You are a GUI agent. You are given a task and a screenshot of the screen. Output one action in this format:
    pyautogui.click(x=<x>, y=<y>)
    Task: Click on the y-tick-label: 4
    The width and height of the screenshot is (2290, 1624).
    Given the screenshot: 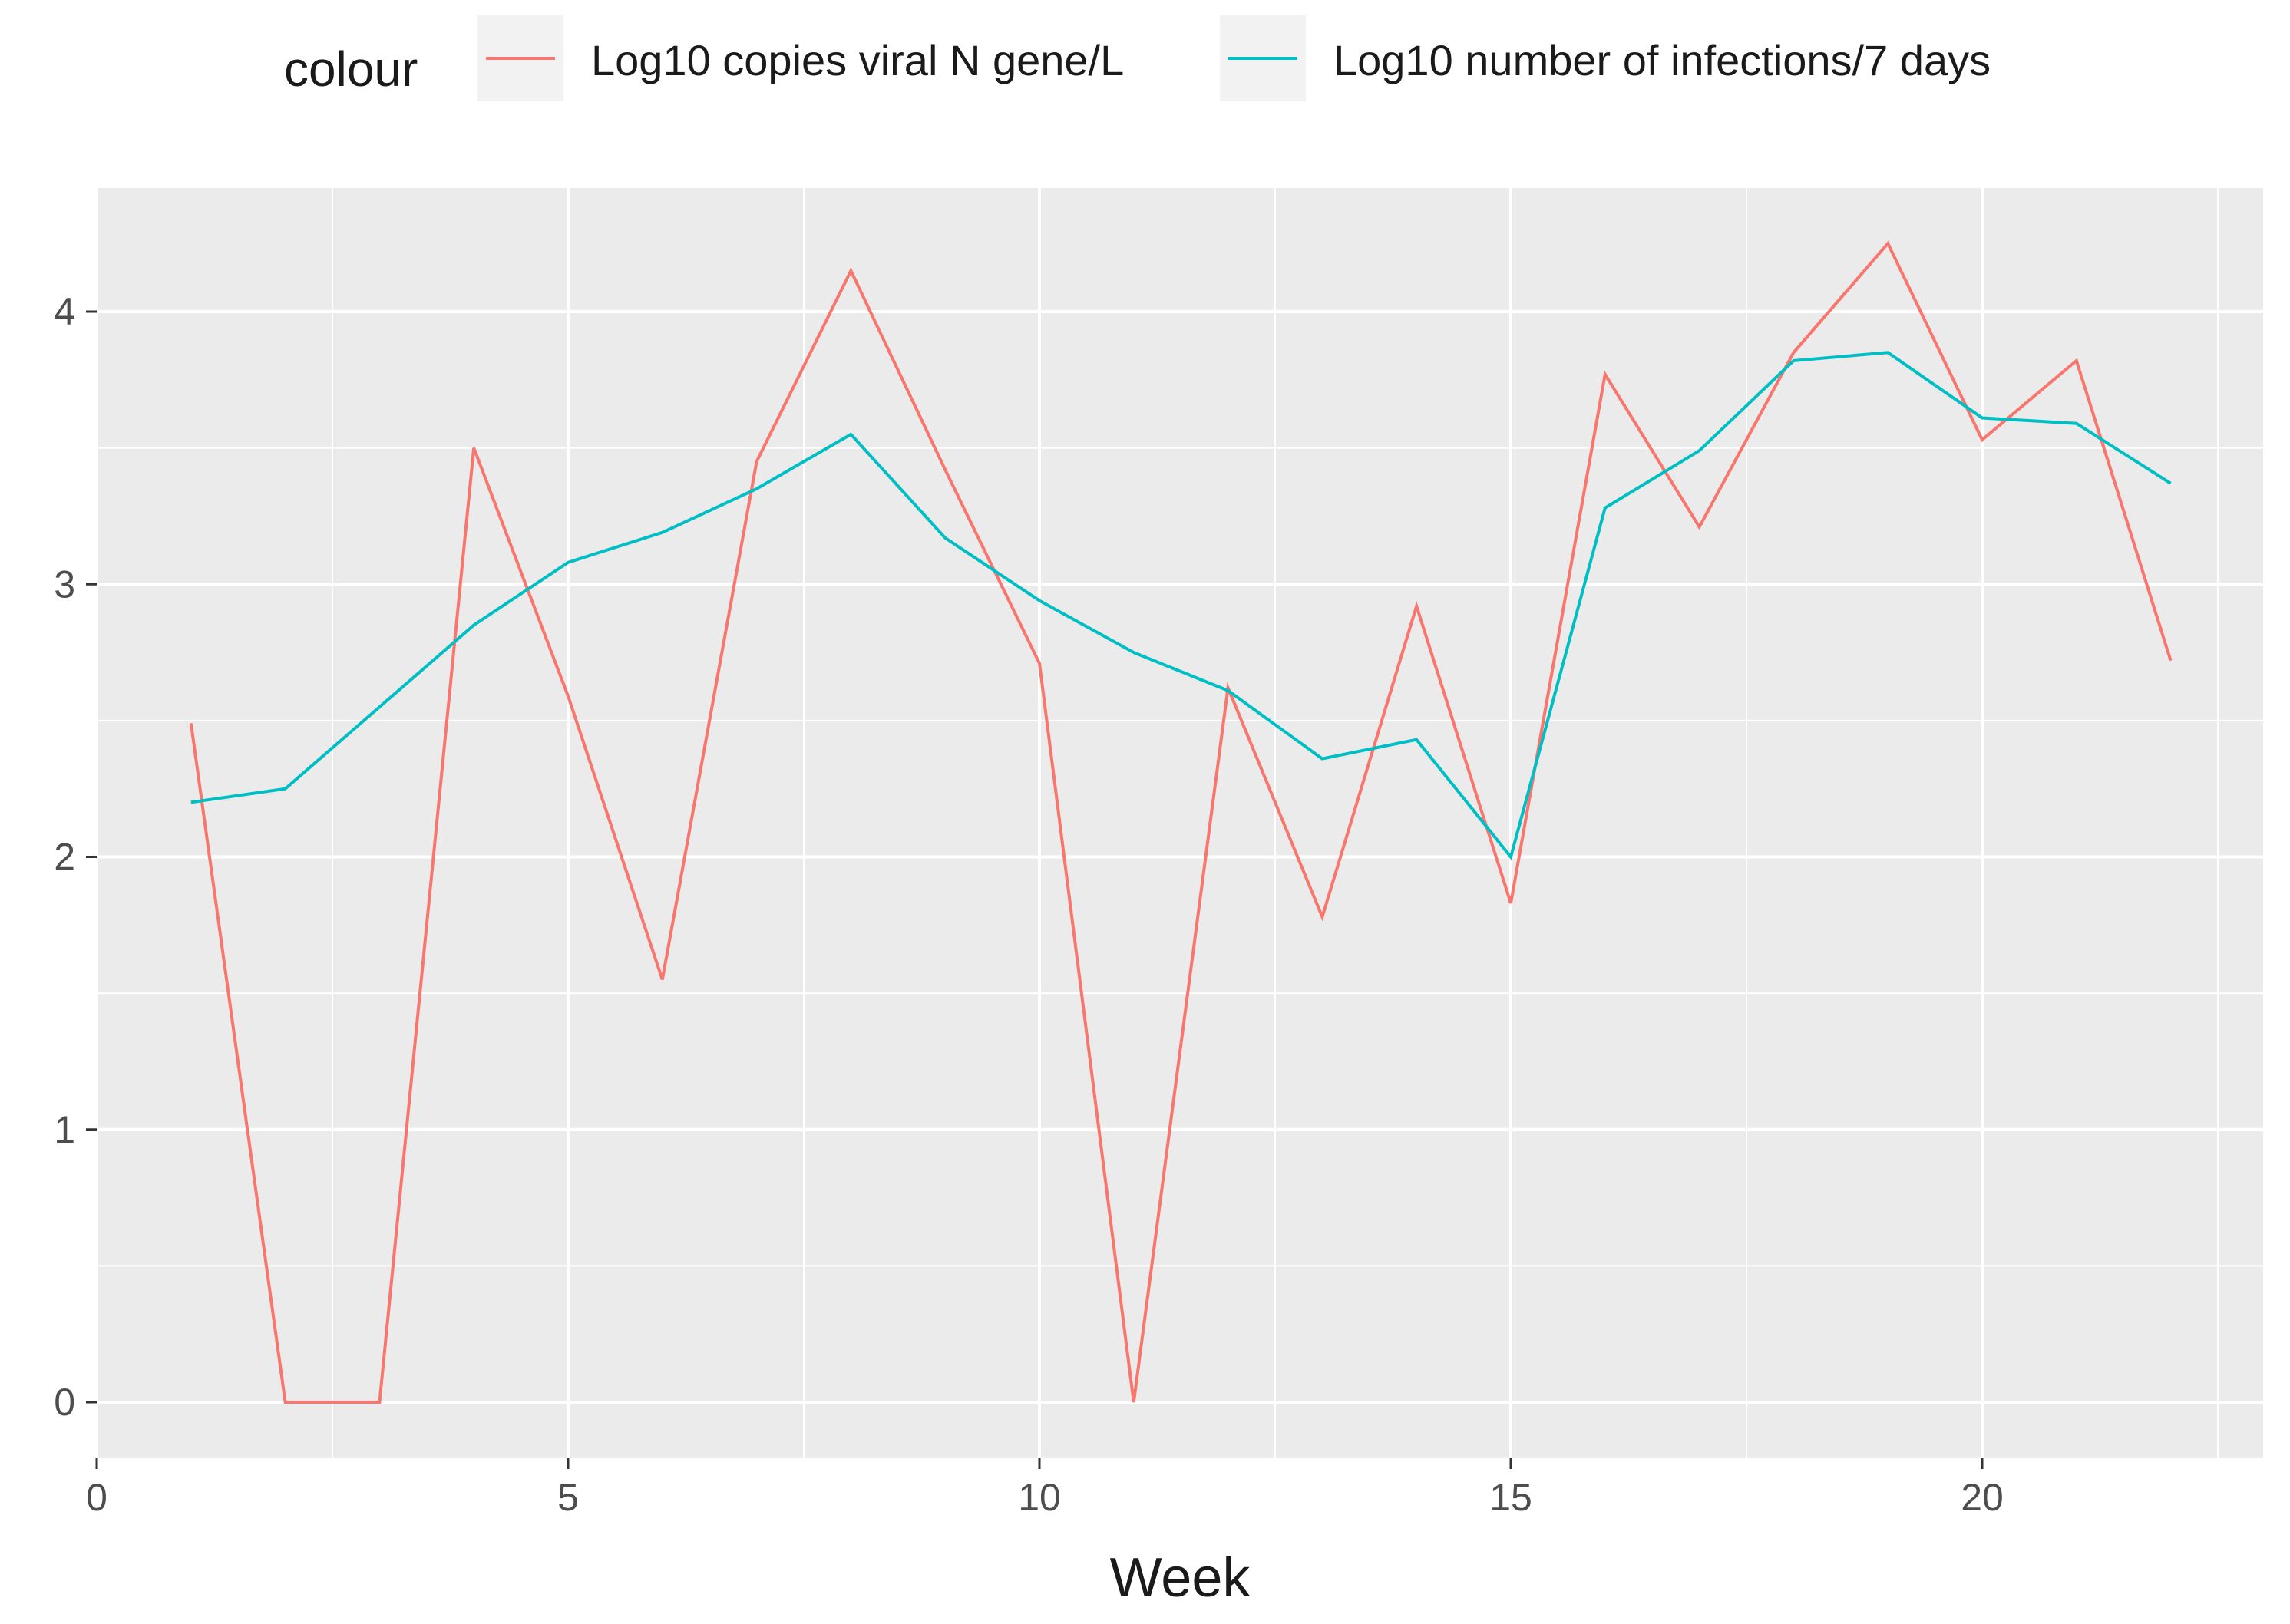 What is the action you would take?
    pyautogui.click(x=64, y=311)
    